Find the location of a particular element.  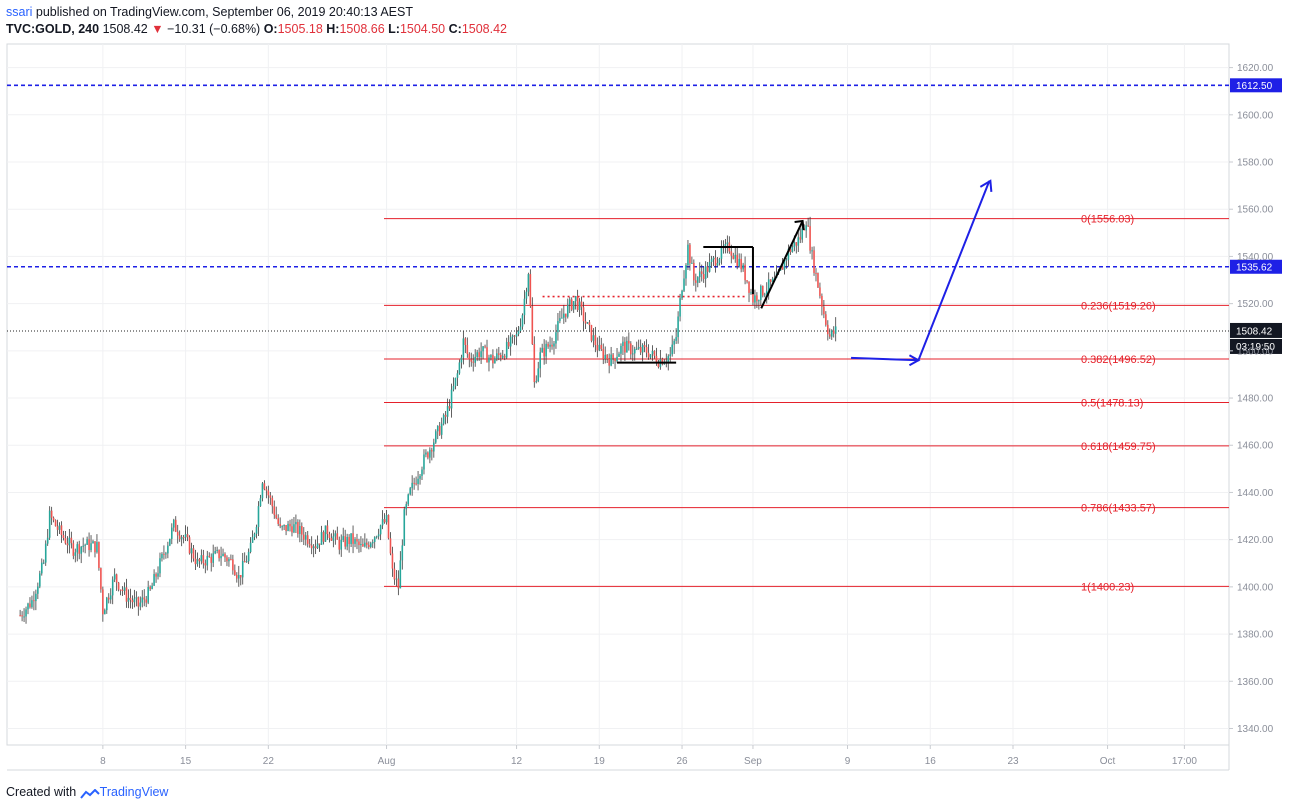

created-with-text: Created with is located at coordinates (41, 792).